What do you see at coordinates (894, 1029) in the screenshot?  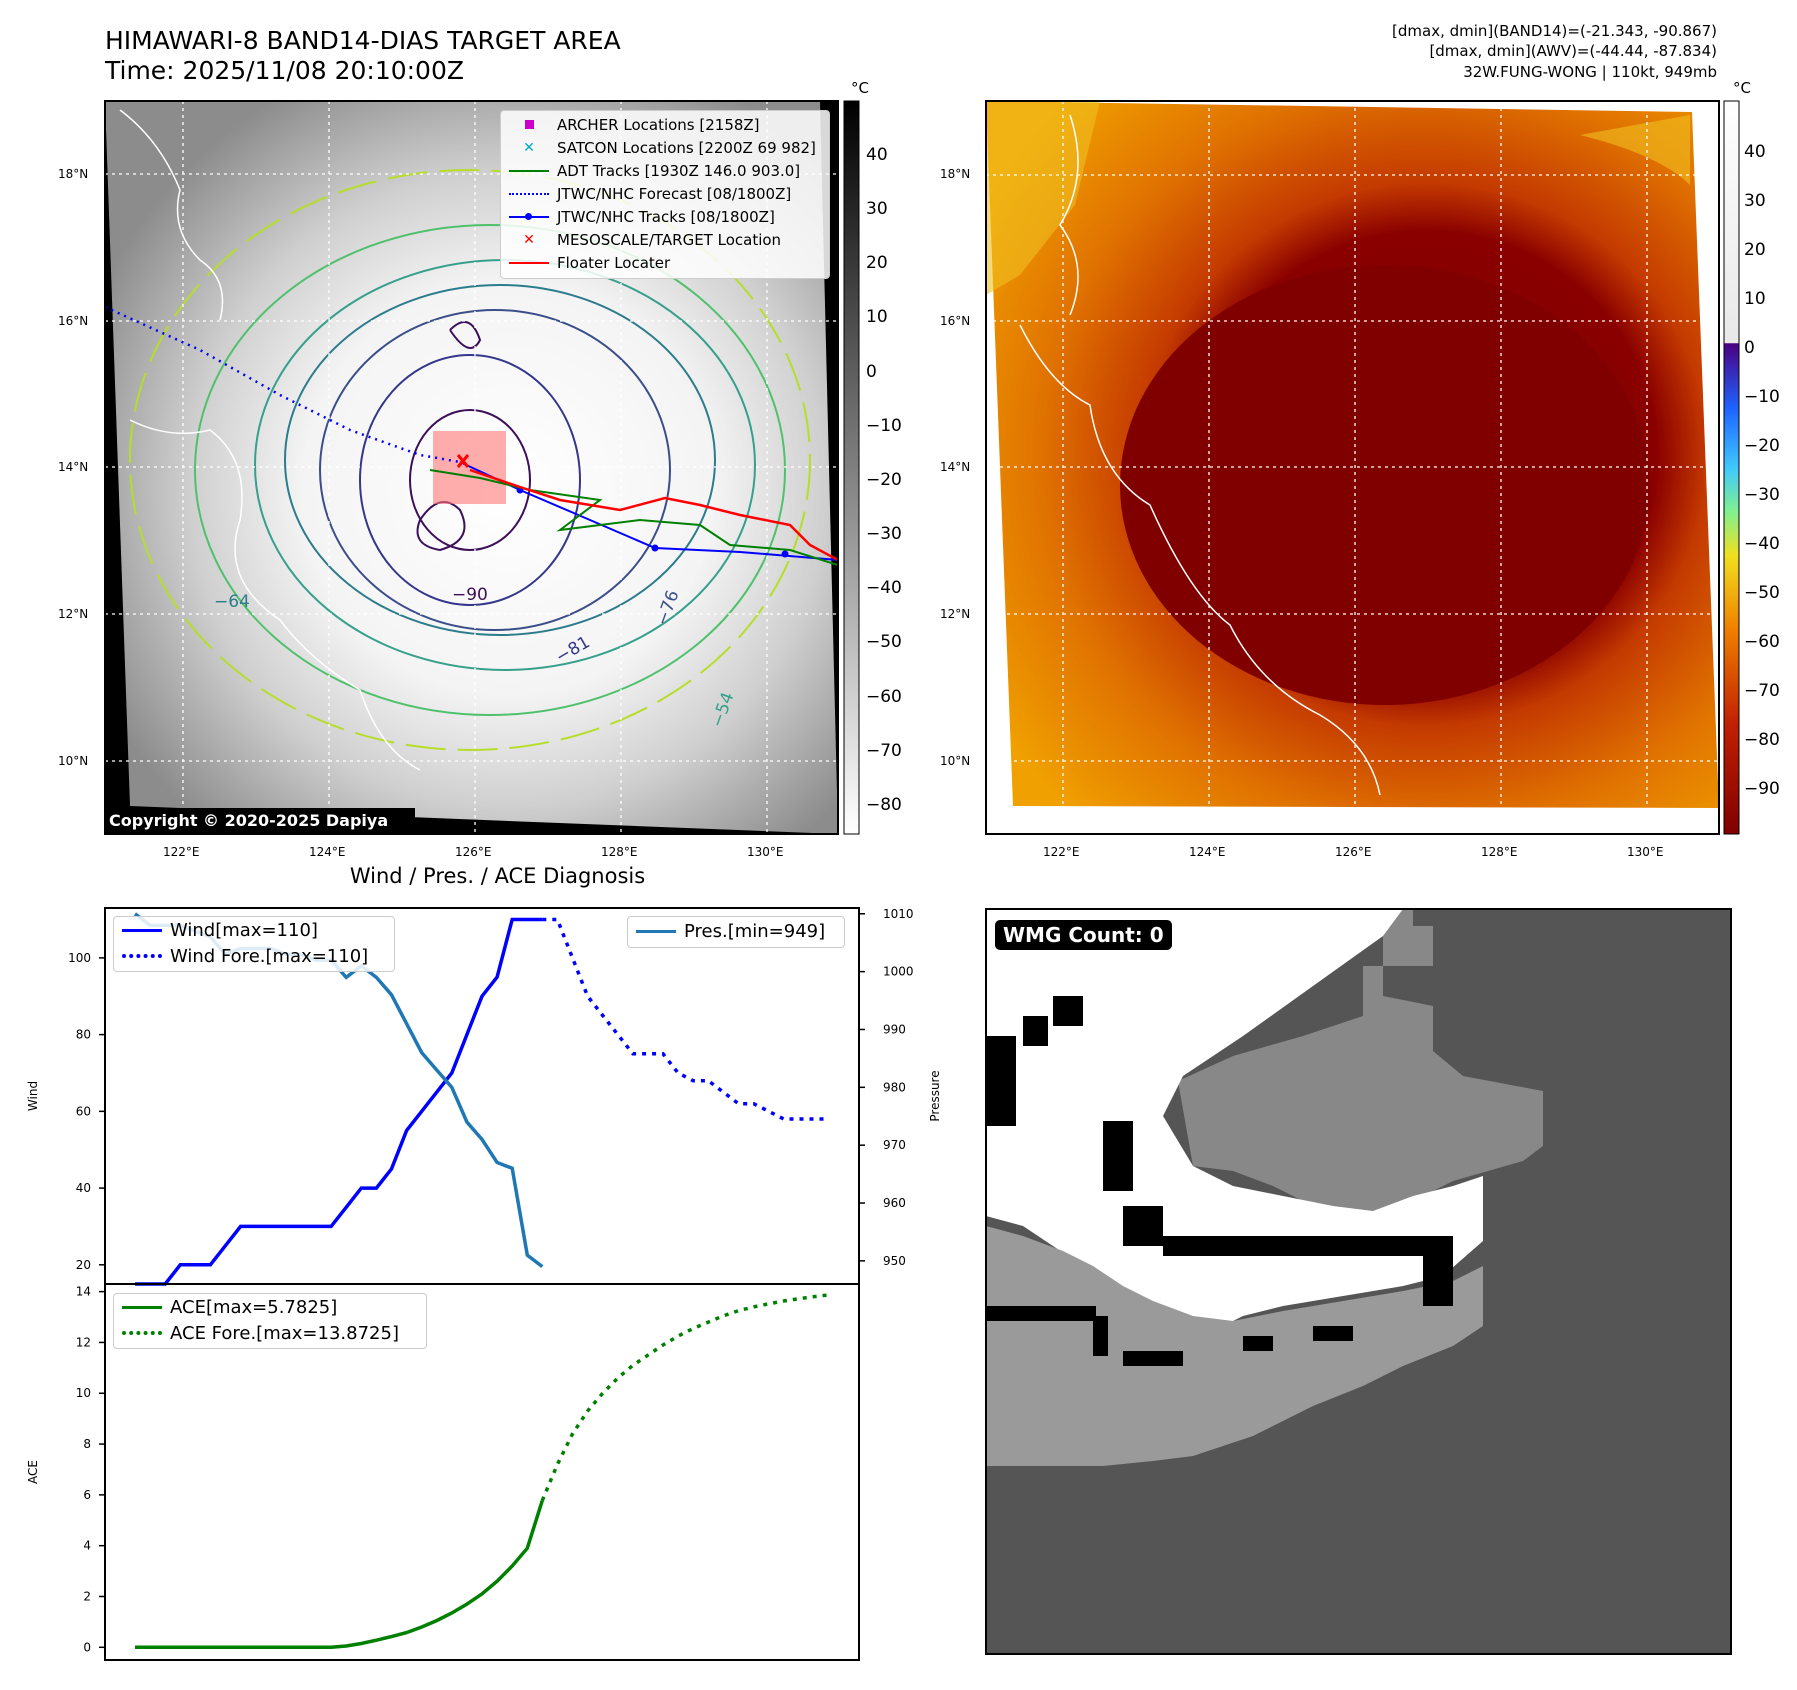 I see `y-right-tick-label: 990` at bounding box center [894, 1029].